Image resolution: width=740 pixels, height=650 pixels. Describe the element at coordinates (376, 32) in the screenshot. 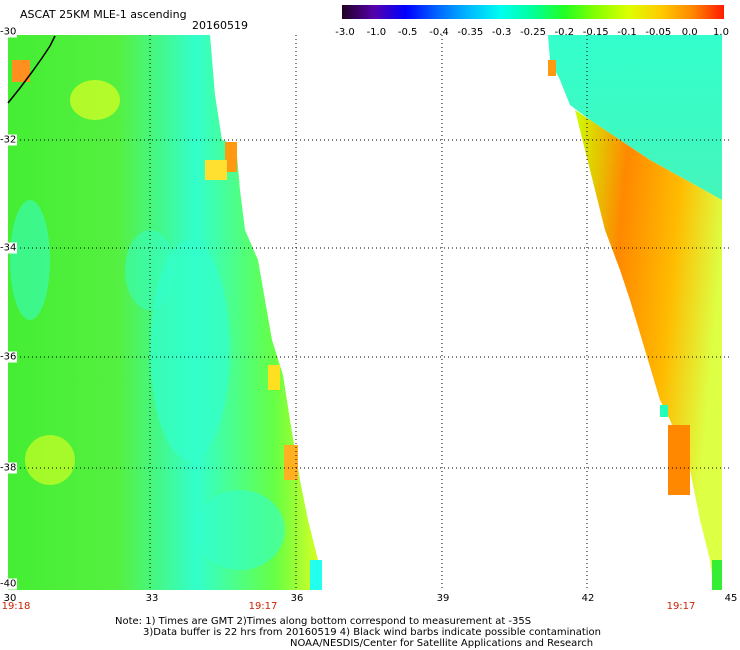

I see `colorbar-tick-label: -1.0` at that location.